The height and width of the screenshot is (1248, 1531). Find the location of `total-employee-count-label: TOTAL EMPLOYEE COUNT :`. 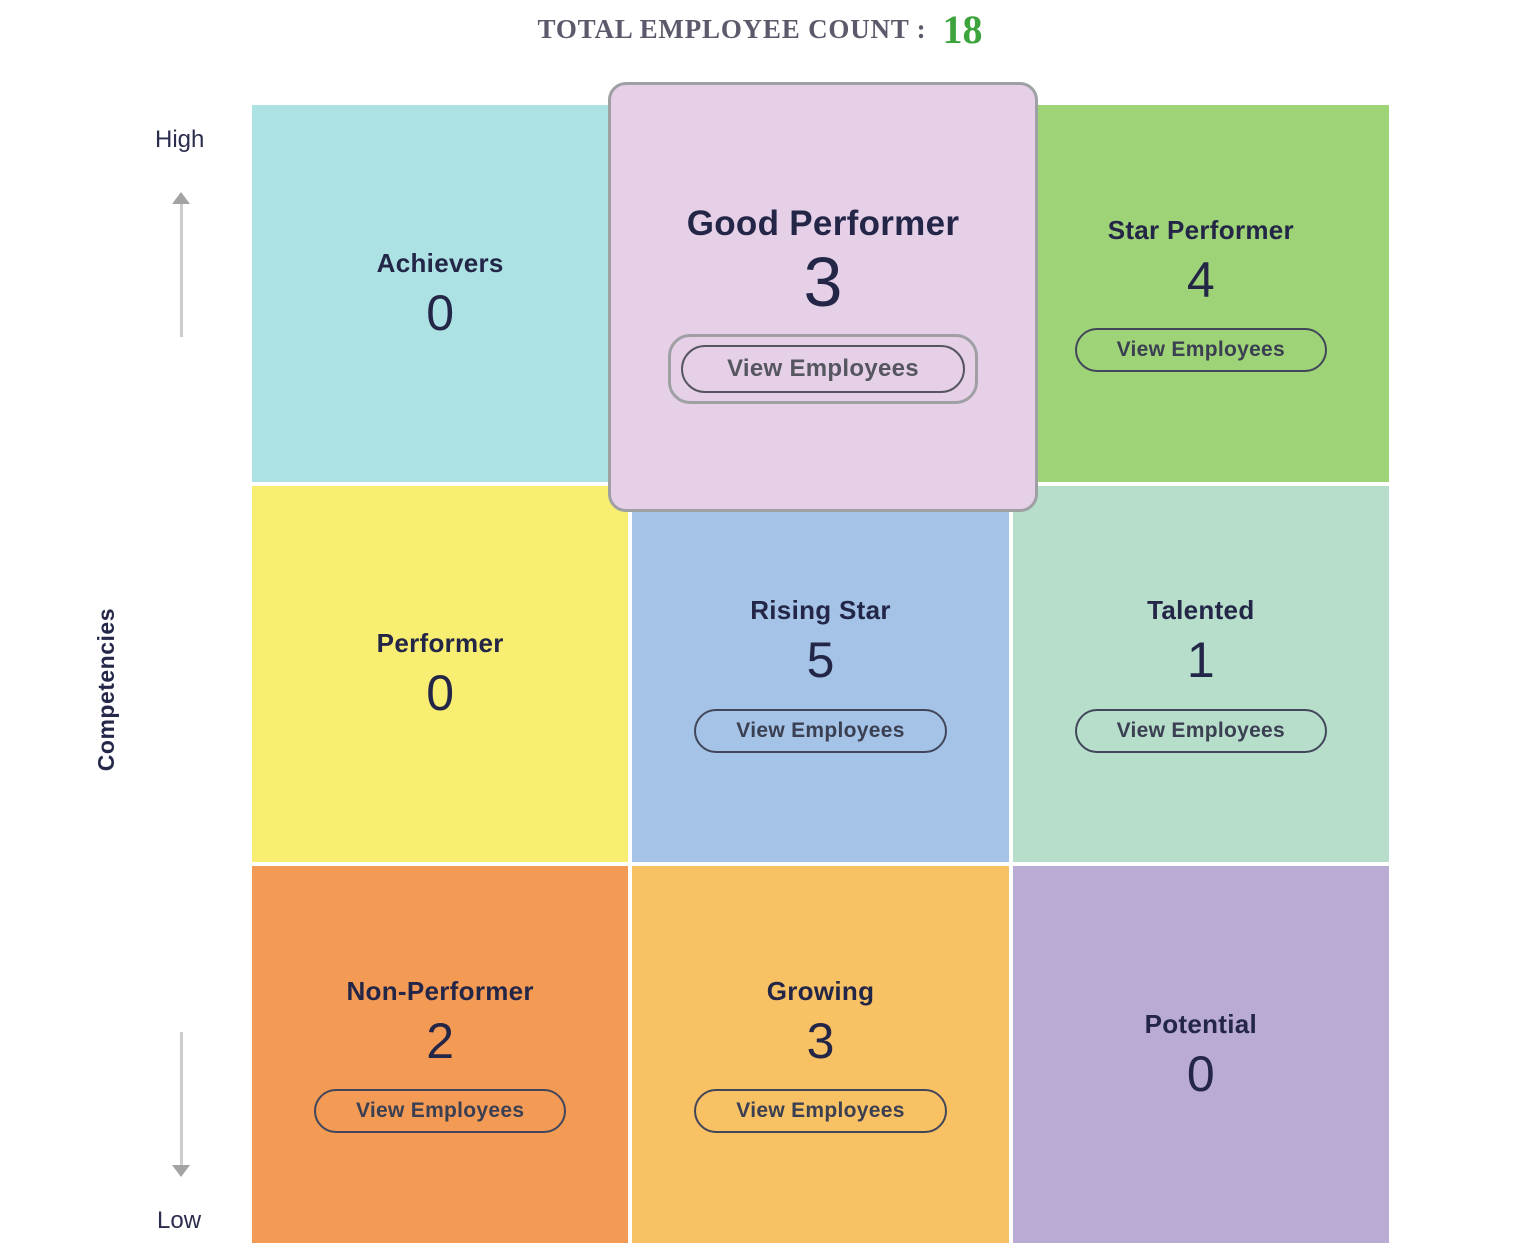

total-employee-count-label: TOTAL EMPLOYEE COUNT : is located at coordinates (732, 29).